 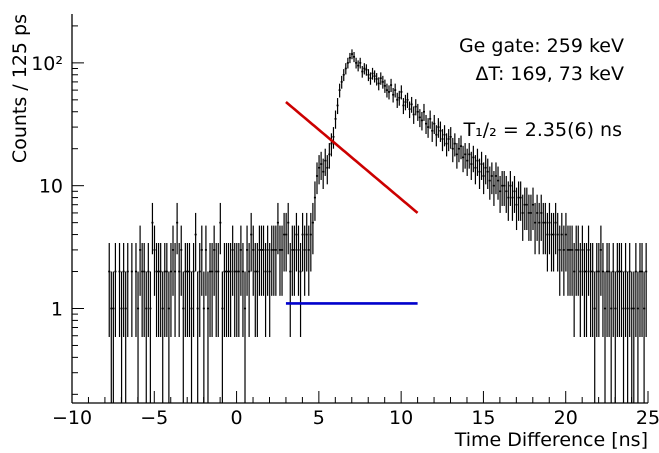 What do you see at coordinates (20, 88) in the screenshot?
I see `y-axis-label: Counts / 125 ps` at bounding box center [20, 88].